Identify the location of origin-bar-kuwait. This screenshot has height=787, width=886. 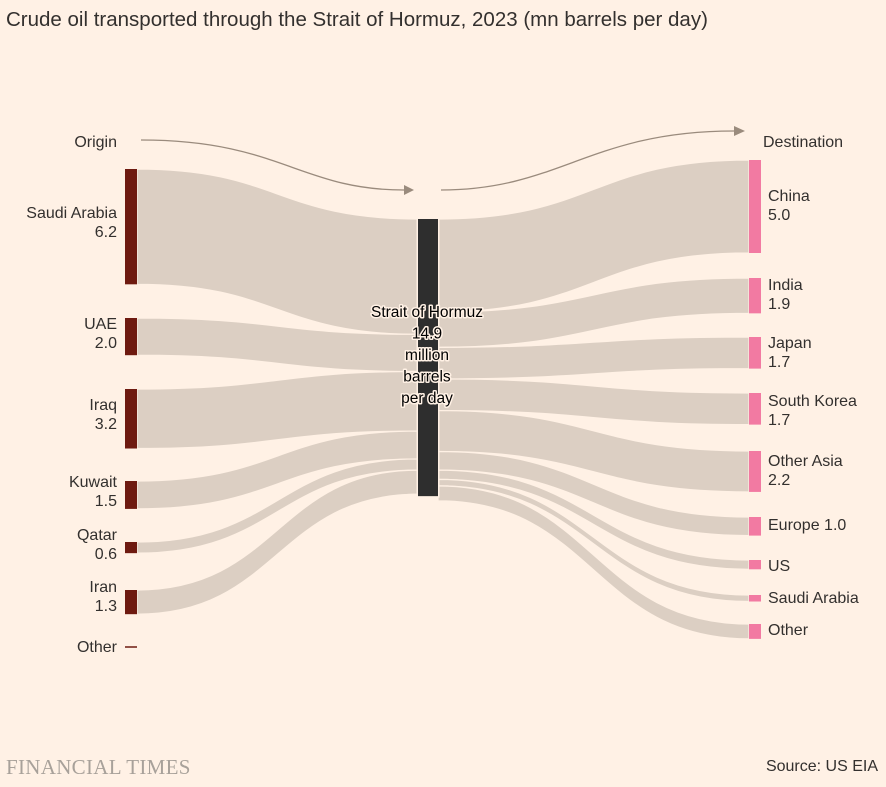
(131, 495).